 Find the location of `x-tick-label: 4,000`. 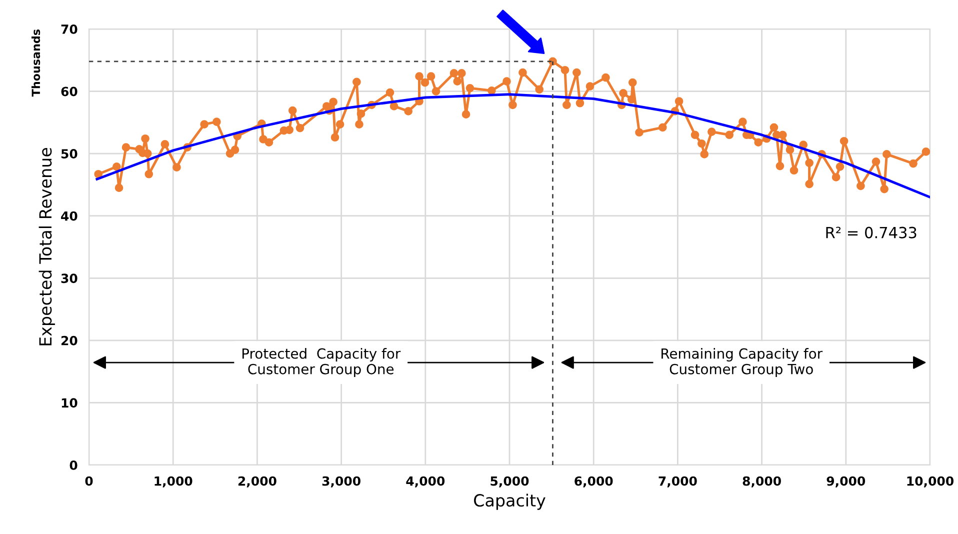

x-tick-label: 4,000 is located at coordinates (425, 482).